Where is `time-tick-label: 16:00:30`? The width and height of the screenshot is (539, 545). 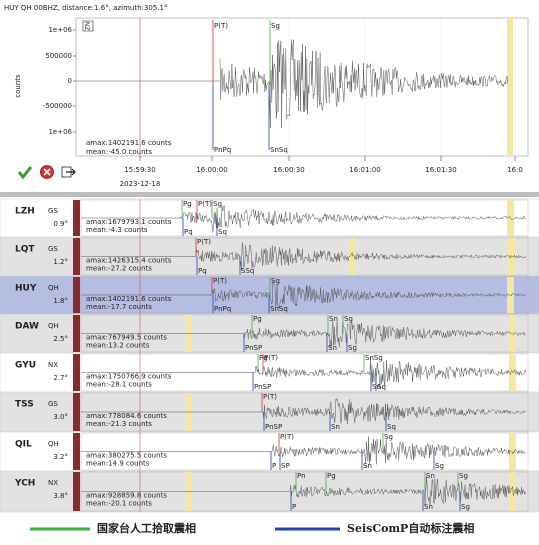 time-tick-label: 16:00:30 is located at coordinates (288, 170).